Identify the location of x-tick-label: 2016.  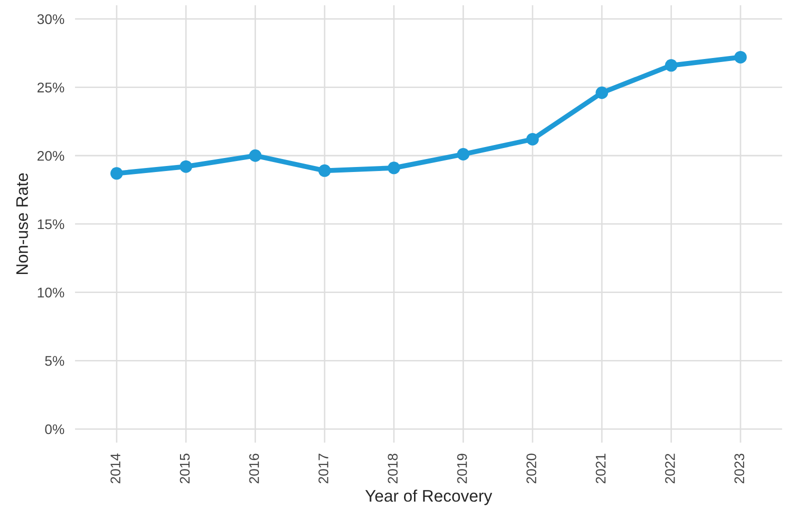
(254, 469).